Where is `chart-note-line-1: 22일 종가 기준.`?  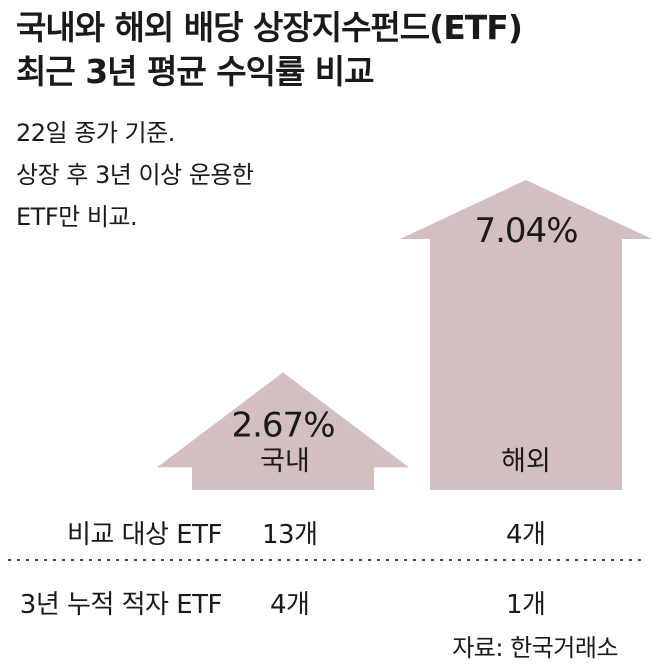 chart-note-line-1: 22일 종가 기준. is located at coordinates (95, 133).